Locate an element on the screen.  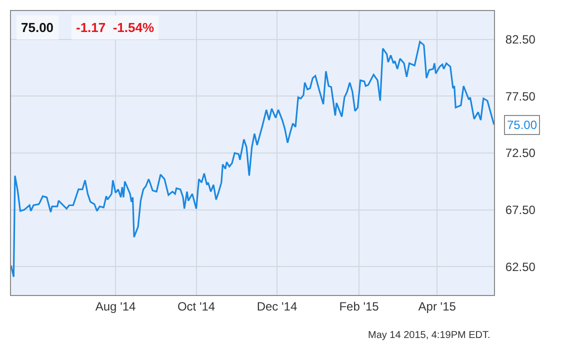
x-tick-label: Oct '14 is located at coordinates (196, 306).